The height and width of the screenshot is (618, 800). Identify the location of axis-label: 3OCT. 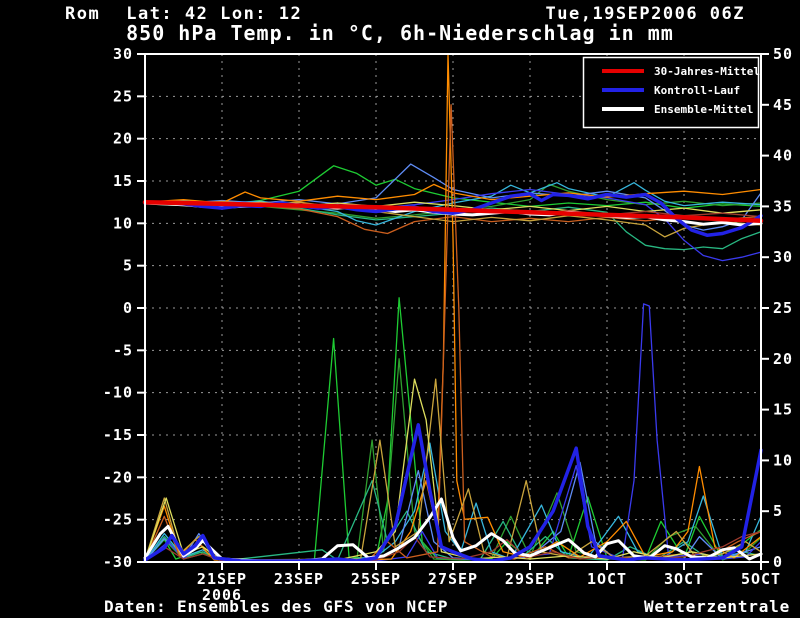
(684, 579).